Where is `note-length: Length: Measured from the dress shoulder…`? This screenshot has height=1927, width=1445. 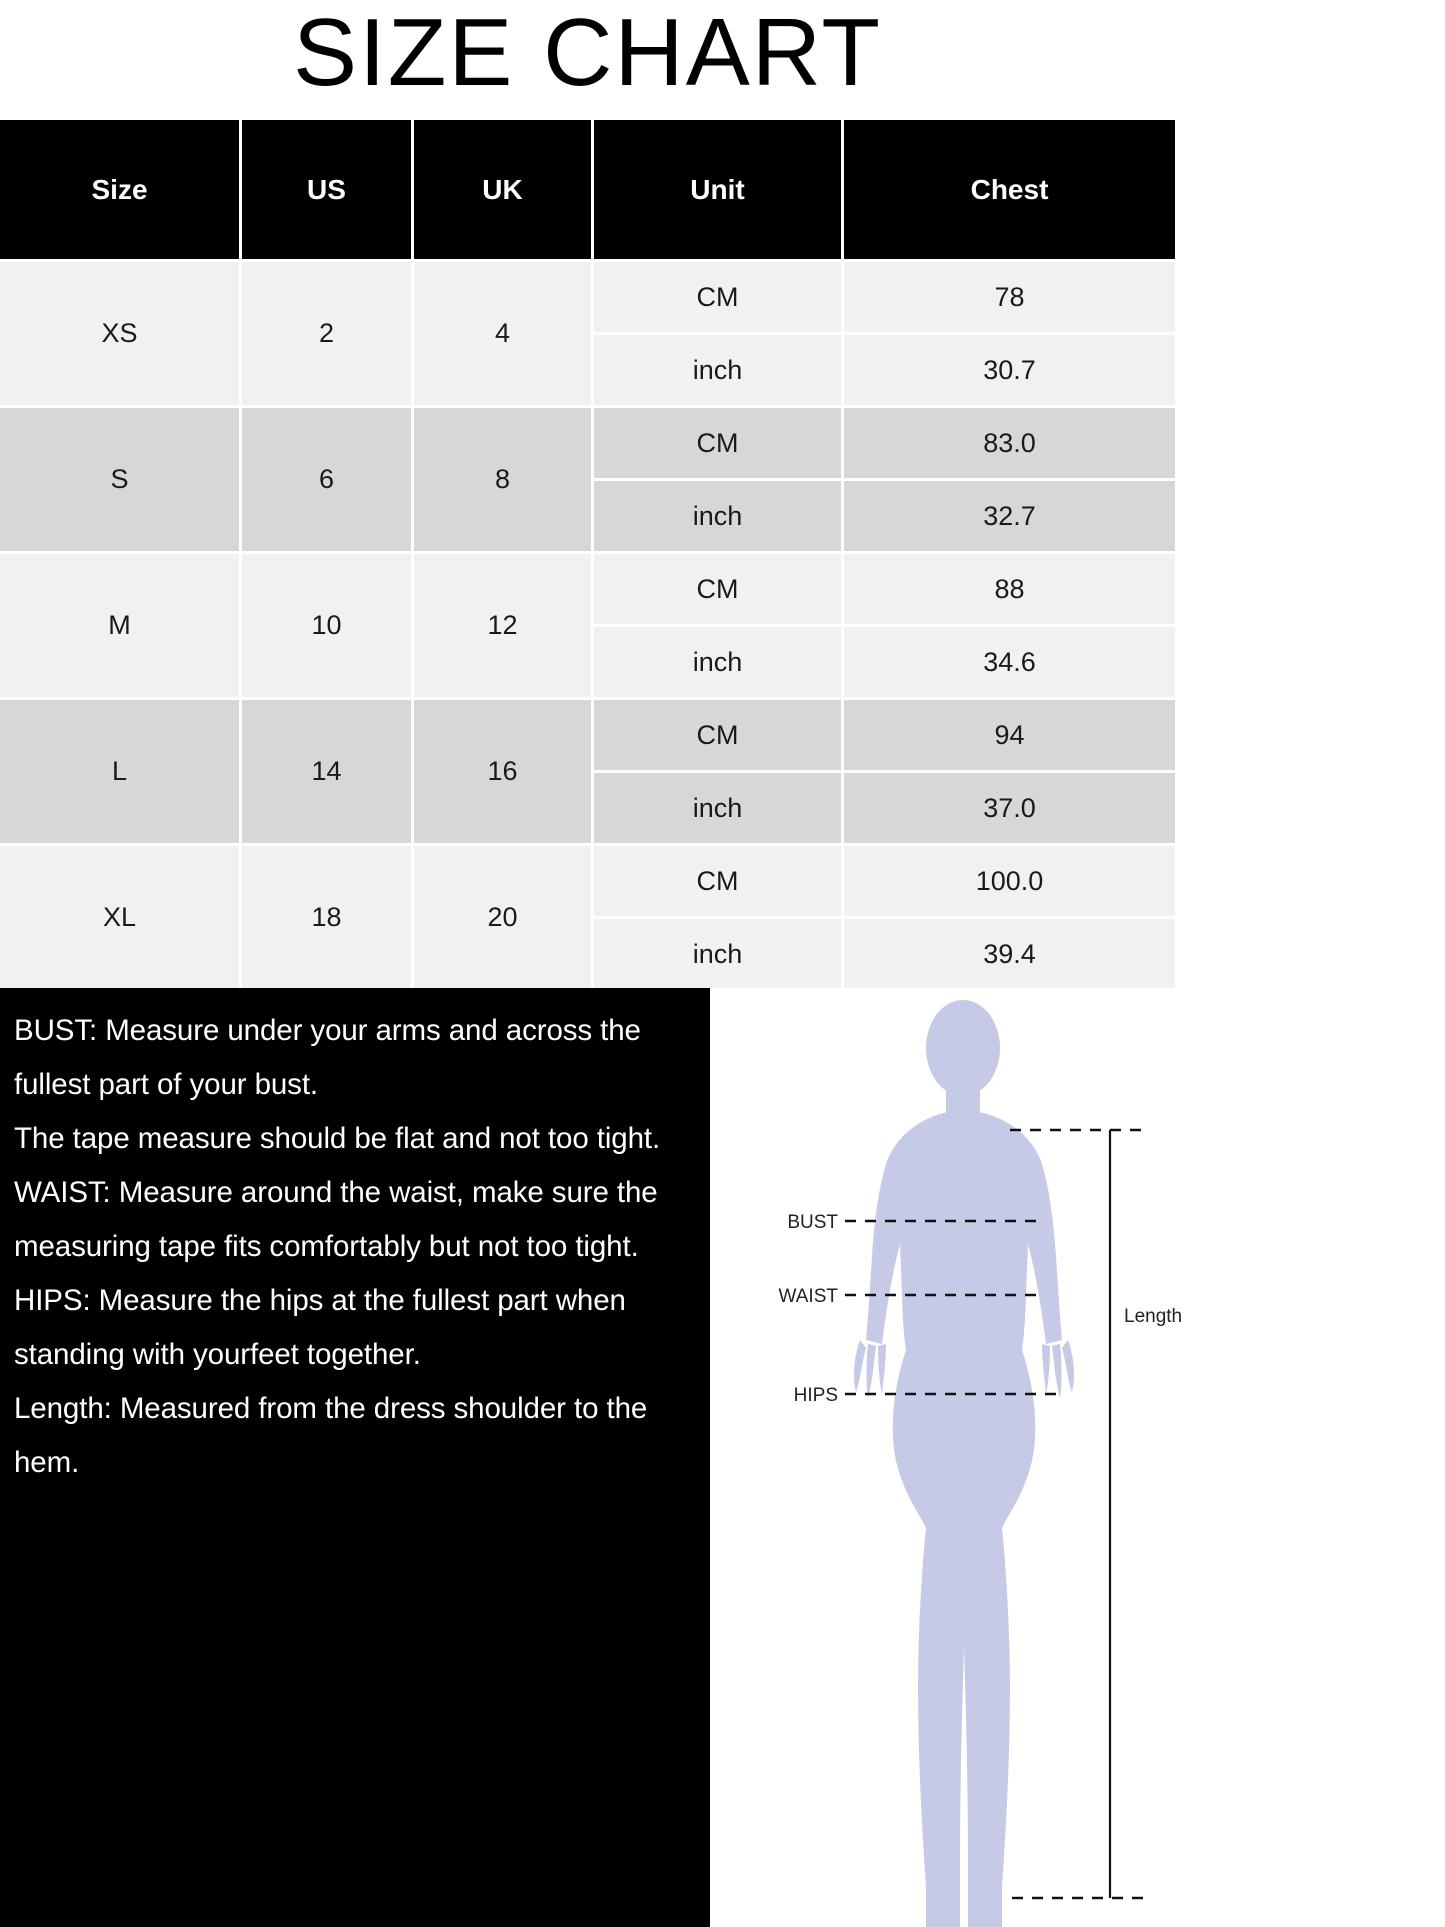 note-length: Length: Measured from the dress shoulder… is located at coordinates (331, 1435).